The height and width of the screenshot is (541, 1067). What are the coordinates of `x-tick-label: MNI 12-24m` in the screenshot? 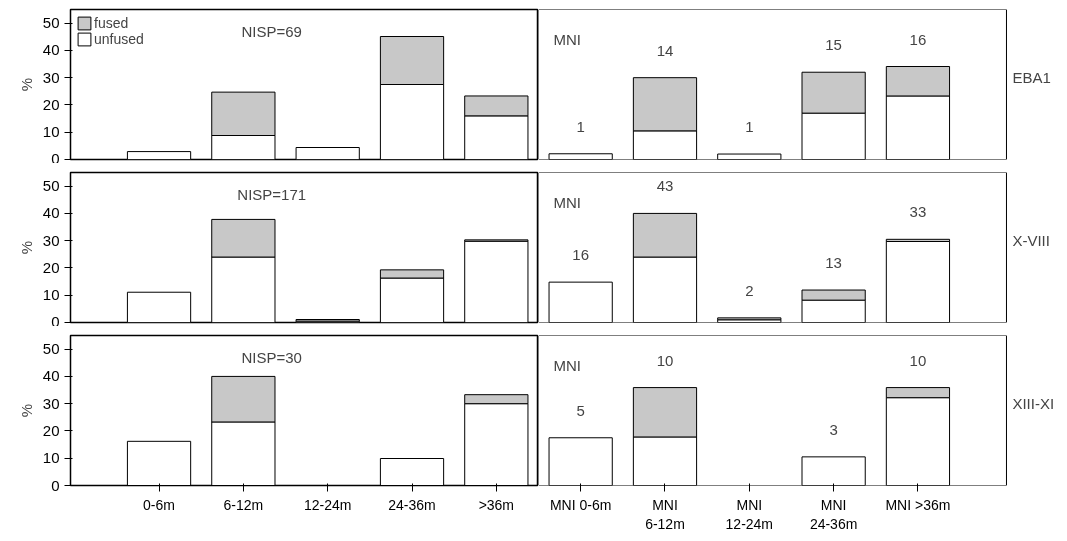 It's located at (749, 514).